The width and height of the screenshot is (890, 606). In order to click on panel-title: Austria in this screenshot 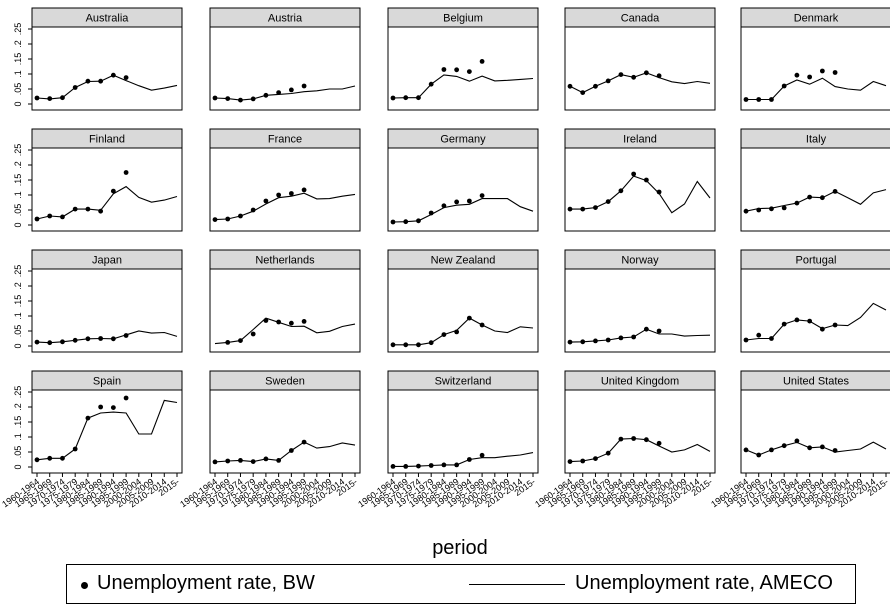, I will do `click(285, 19)`.